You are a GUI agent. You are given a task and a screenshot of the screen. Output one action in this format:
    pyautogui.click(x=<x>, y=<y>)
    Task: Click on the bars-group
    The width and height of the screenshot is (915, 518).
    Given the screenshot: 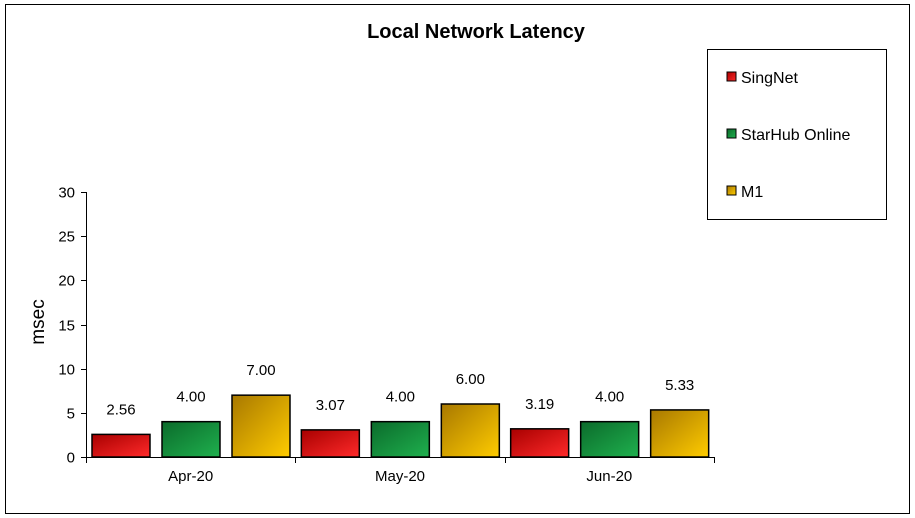 What is the action you would take?
    pyautogui.click(x=400, y=426)
    